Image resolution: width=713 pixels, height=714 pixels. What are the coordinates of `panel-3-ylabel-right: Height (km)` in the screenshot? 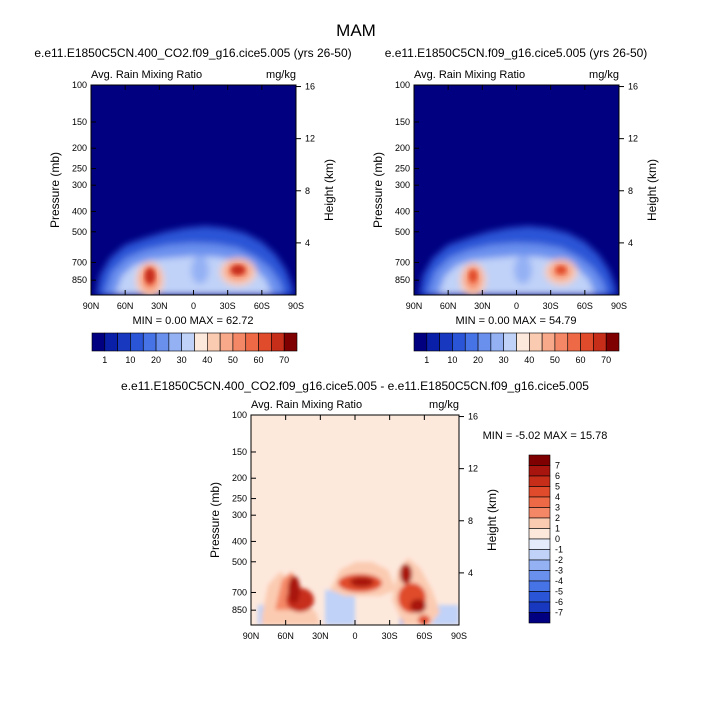 It's located at (492, 520).